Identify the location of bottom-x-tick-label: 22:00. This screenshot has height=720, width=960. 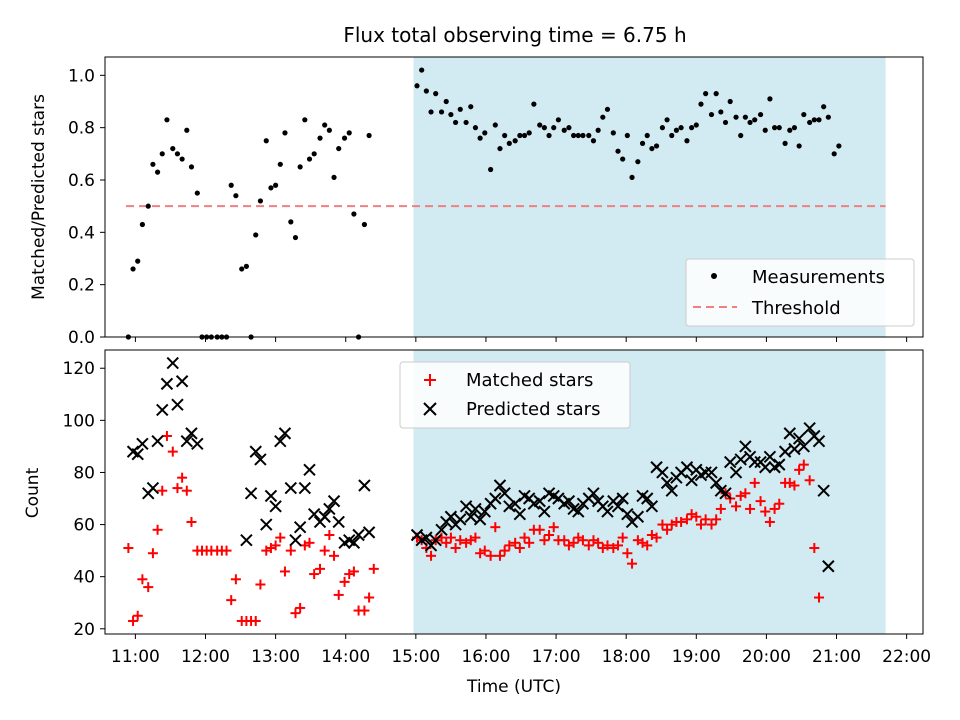
(906, 657).